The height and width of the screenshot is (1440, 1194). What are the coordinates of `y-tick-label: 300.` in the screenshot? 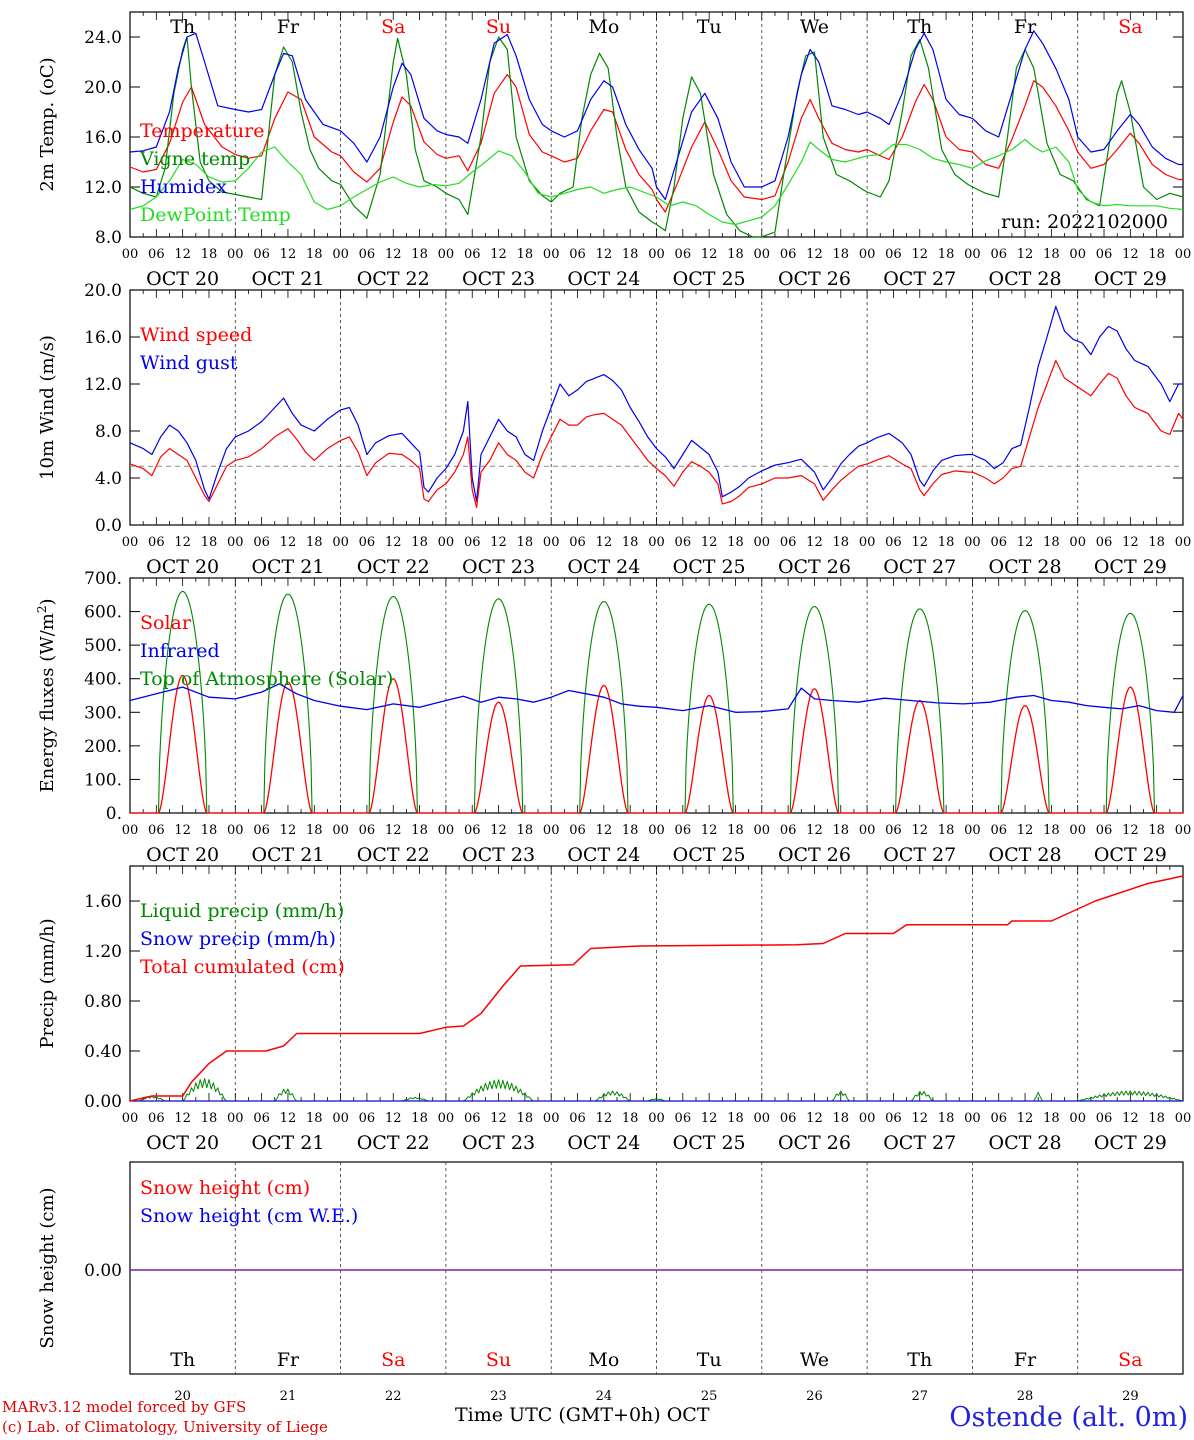 It's located at (103, 713).